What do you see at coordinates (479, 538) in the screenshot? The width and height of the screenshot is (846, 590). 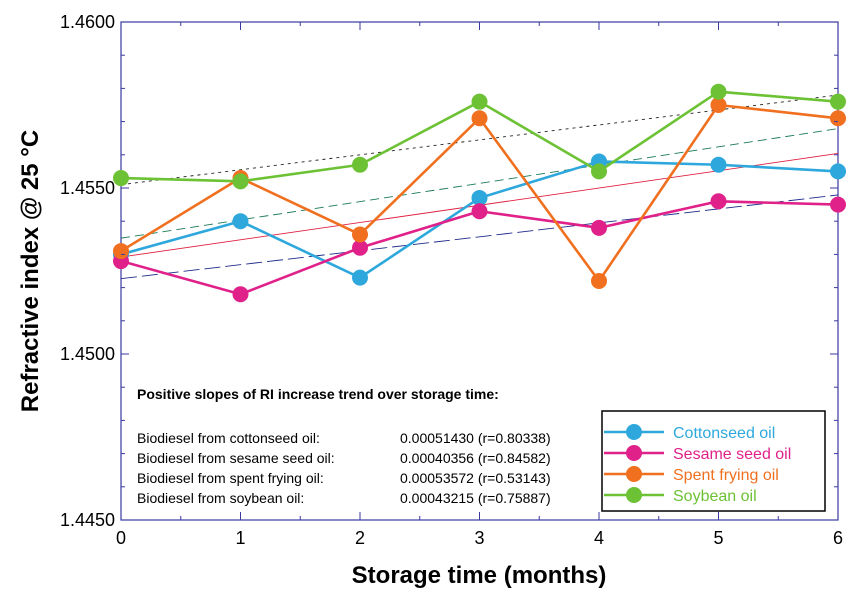 I see `x-tick-label: 3` at bounding box center [479, 538].